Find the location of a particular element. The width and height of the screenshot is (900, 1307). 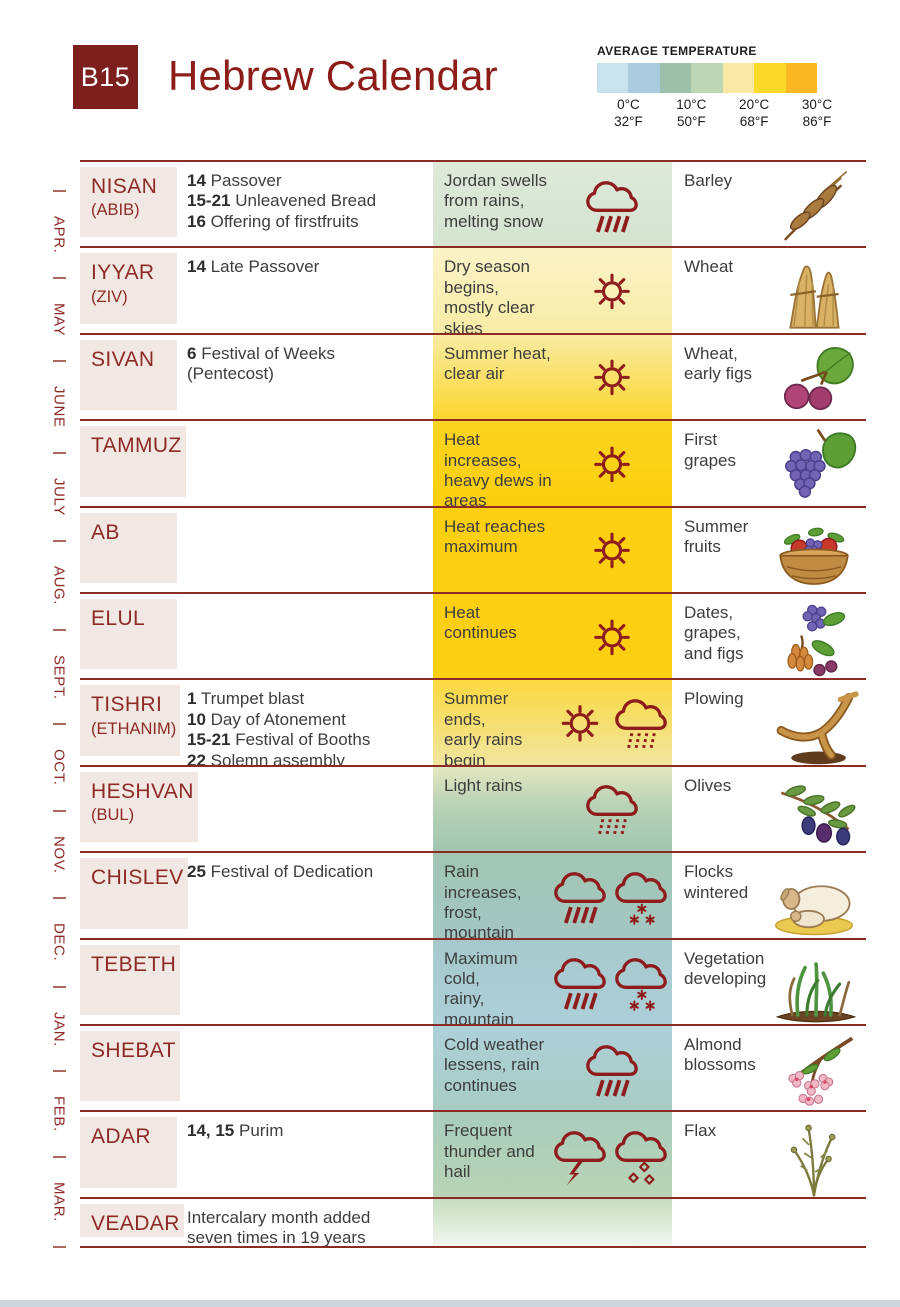

weather-description: Heat increases, heavy dews in areas is located at coordinates (498, 468).